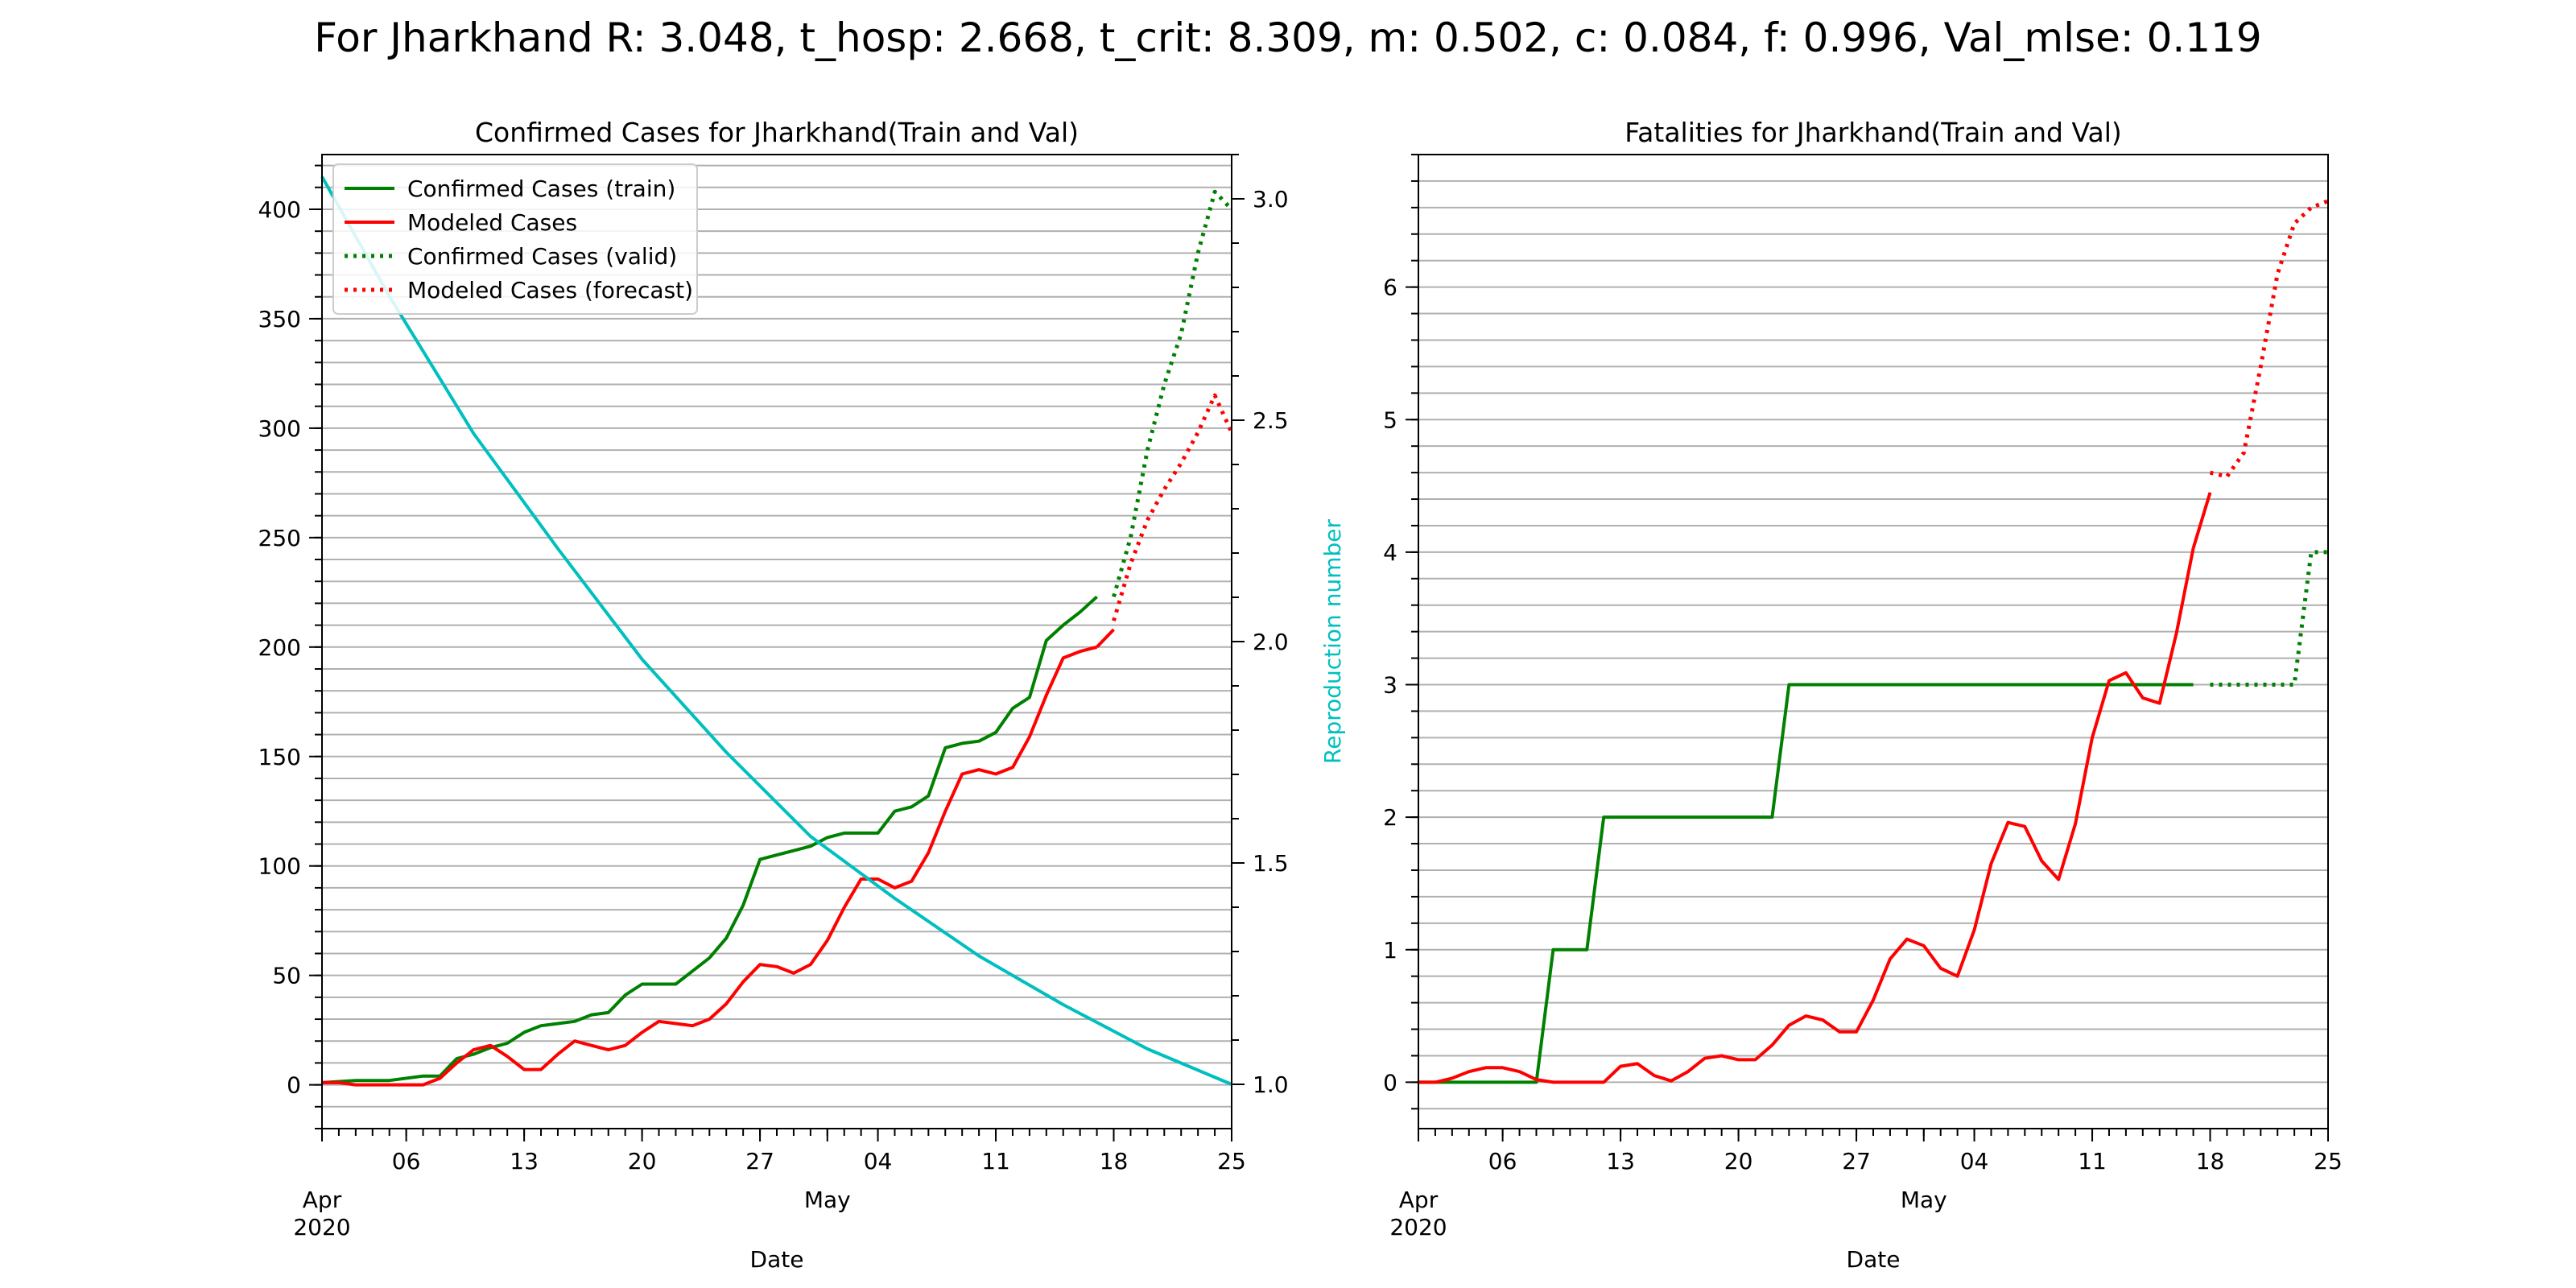  I want to click on y2-tick-label: 2.5, so click(1271, 421).